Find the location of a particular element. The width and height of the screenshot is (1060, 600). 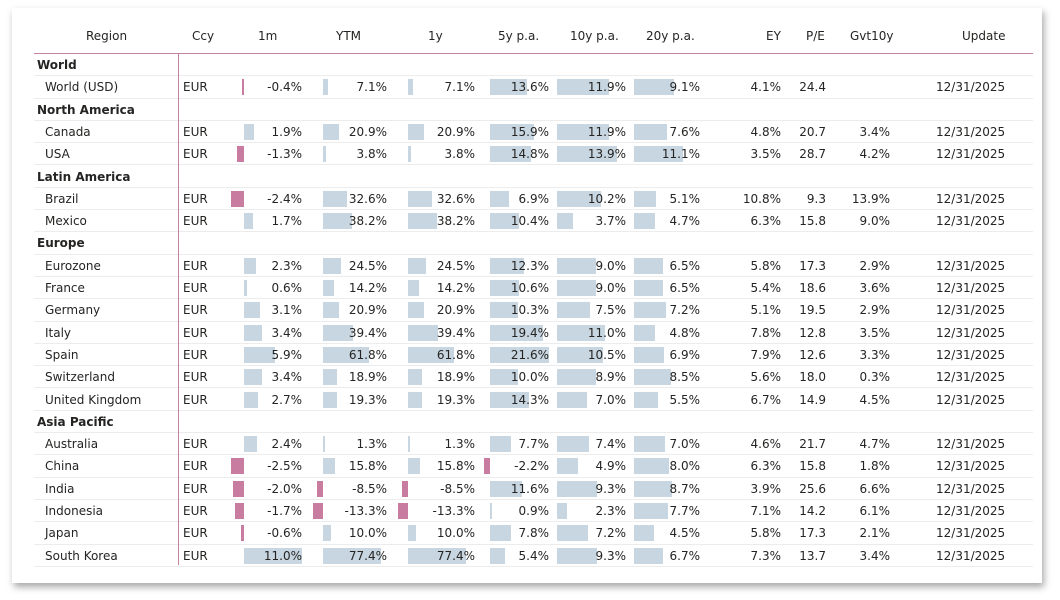

region-cell: Indonesia is located at coordinates (74, 511).